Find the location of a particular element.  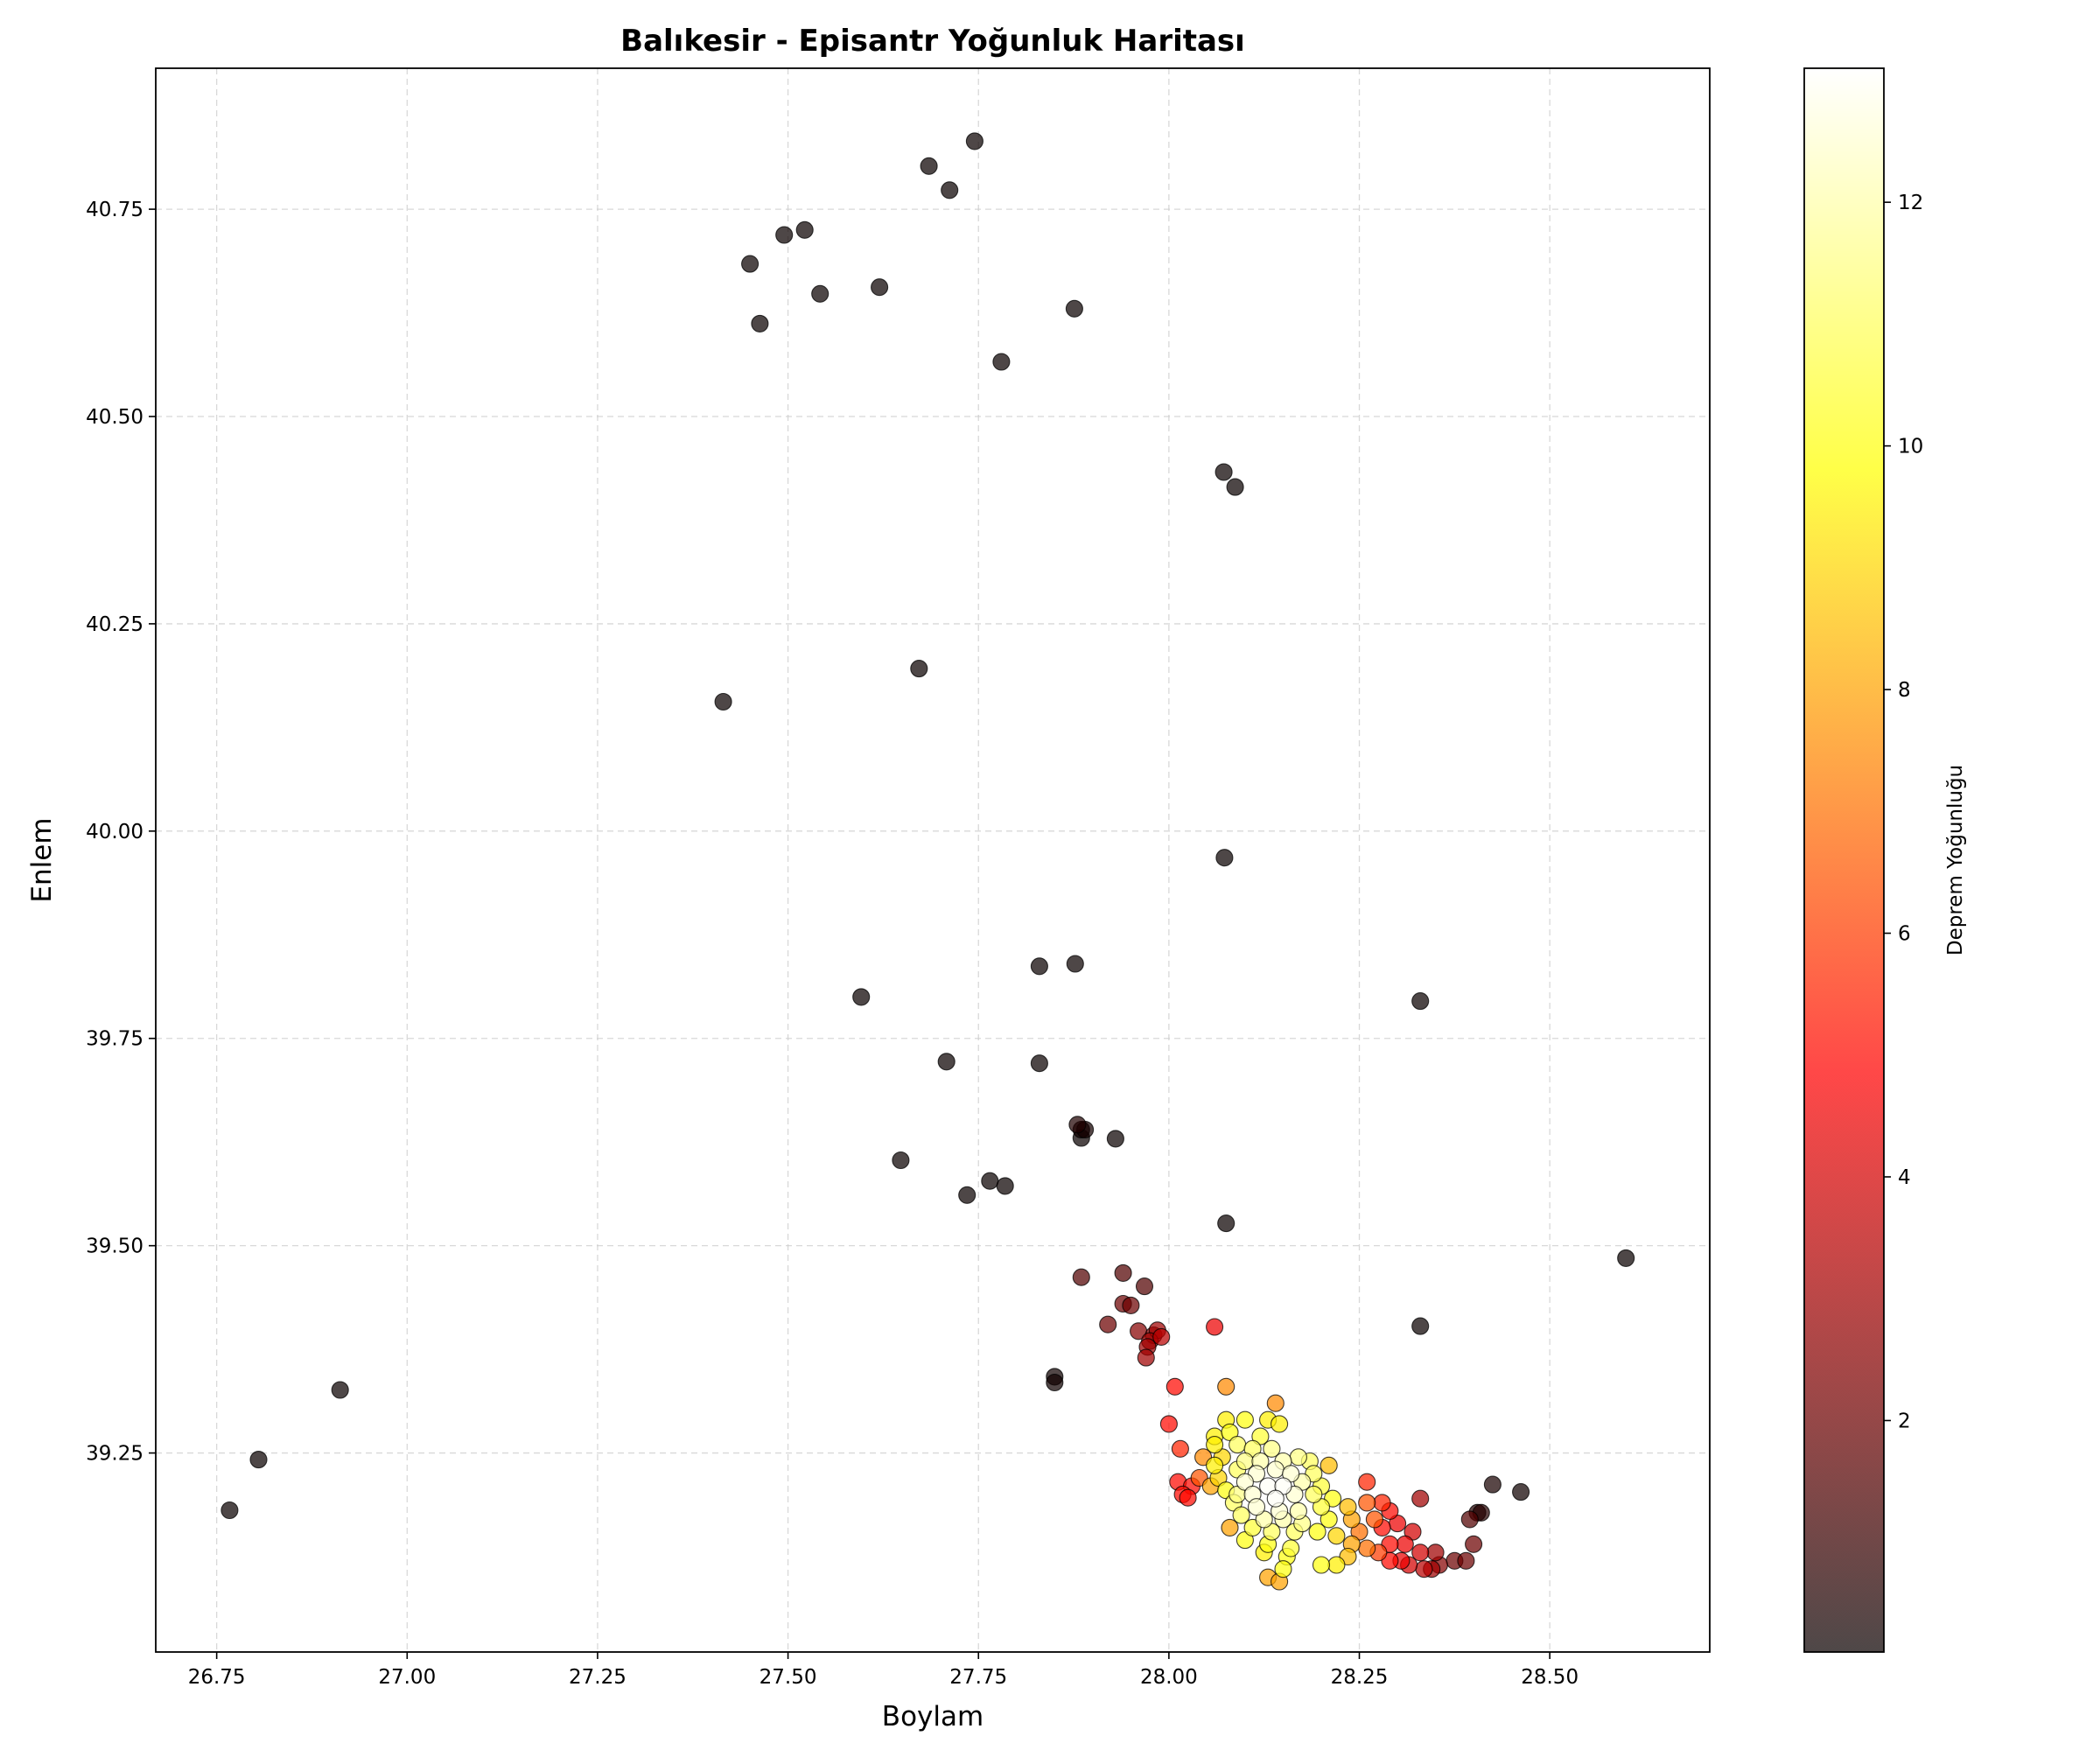

colorbar-tick-label: 8 is located at coordinates (1904, 690).